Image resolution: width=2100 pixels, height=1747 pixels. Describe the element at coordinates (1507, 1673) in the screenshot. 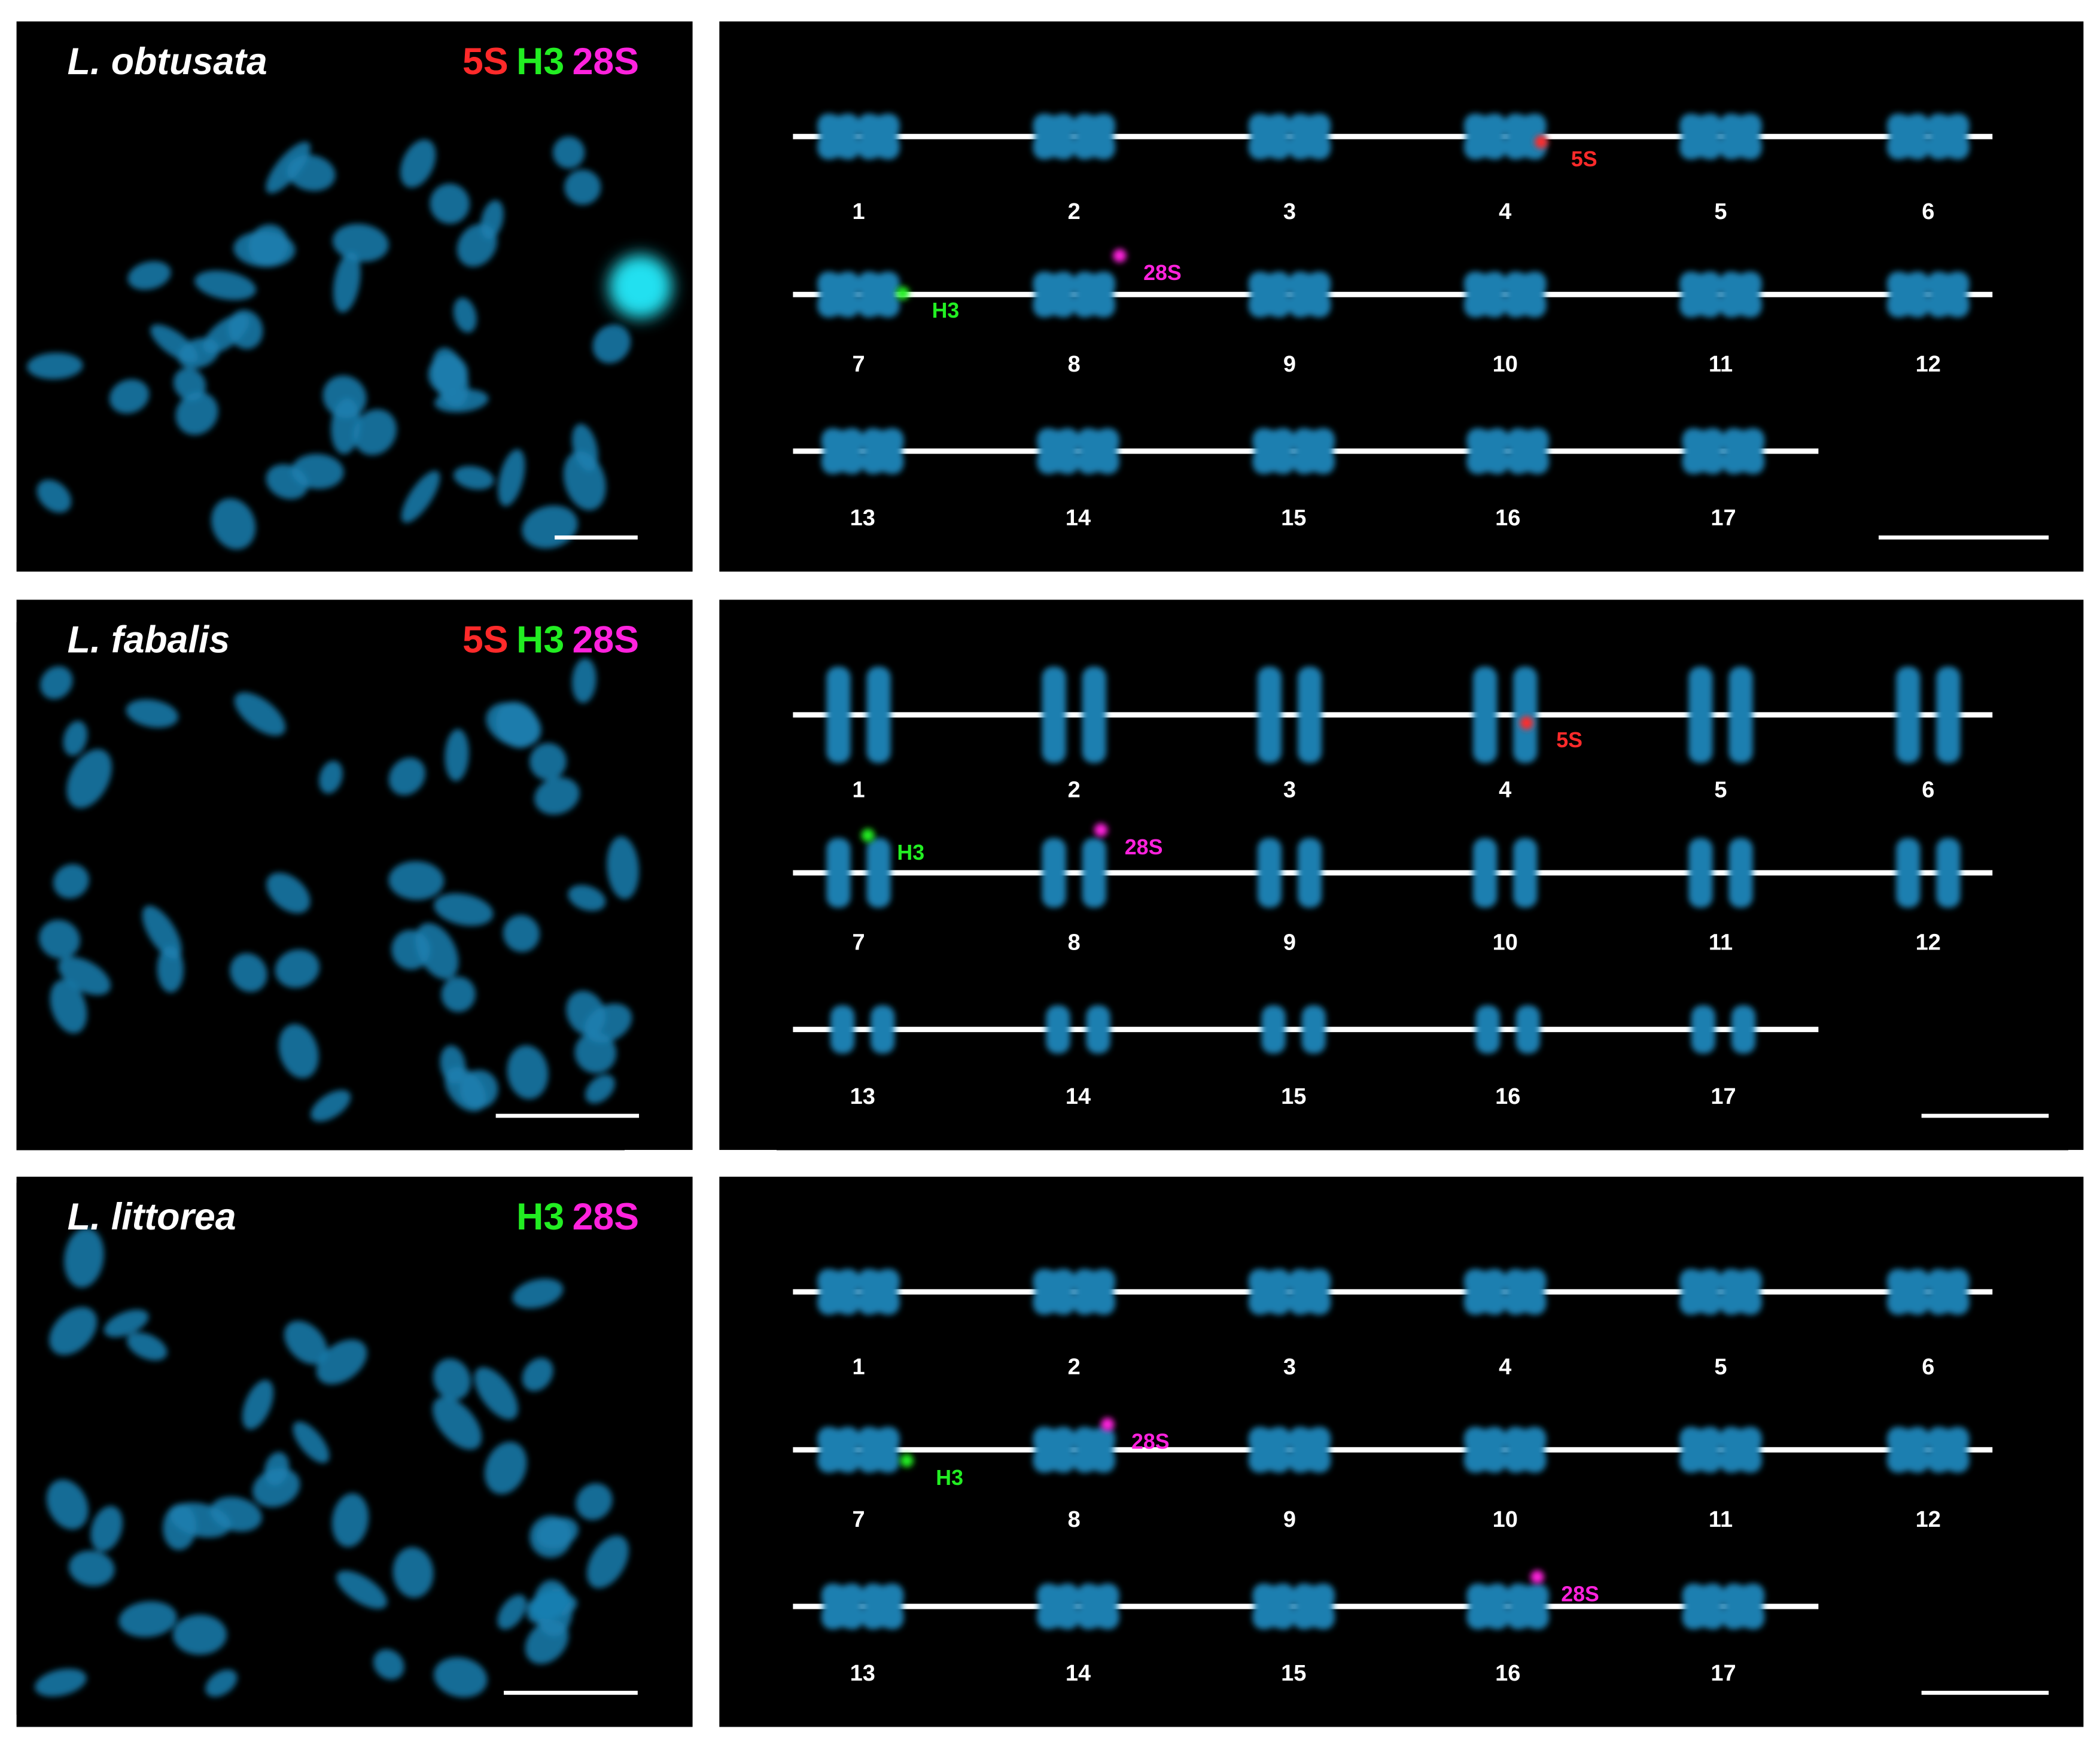

I see `chromosome-number: 16` at that location.